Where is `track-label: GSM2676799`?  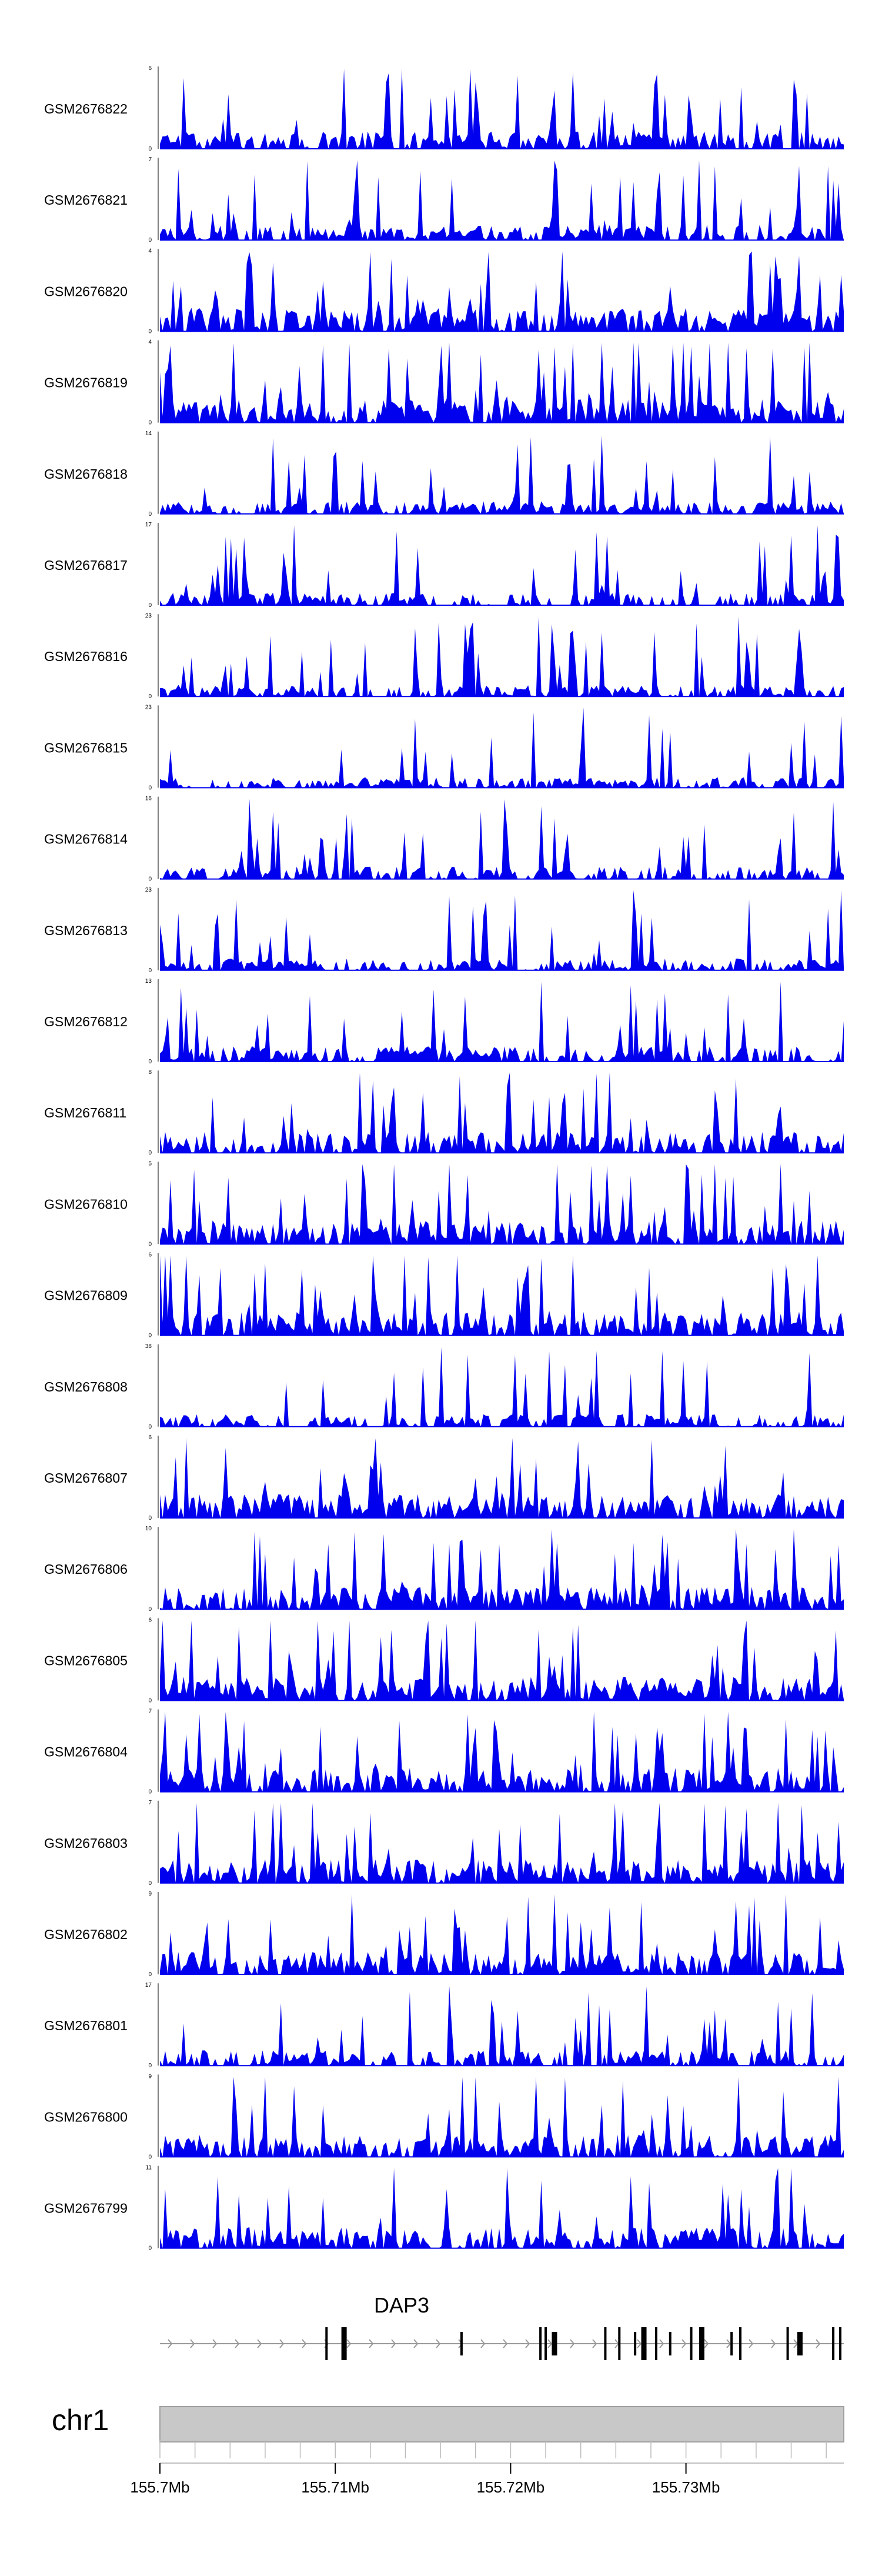 track-label: GSM2676799 is located at coordinates (86, 2208).